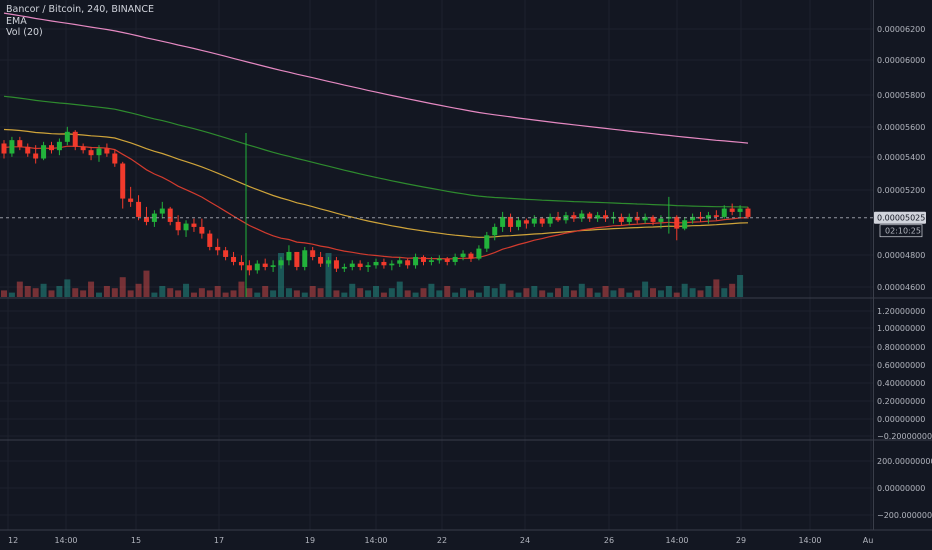 Image resolution: width=932 pixels, height=550 pixels. Describe the element at coordinates (24, 32) in the screenshot. I see `volume-indicator-label: Vol (20)` at that location.